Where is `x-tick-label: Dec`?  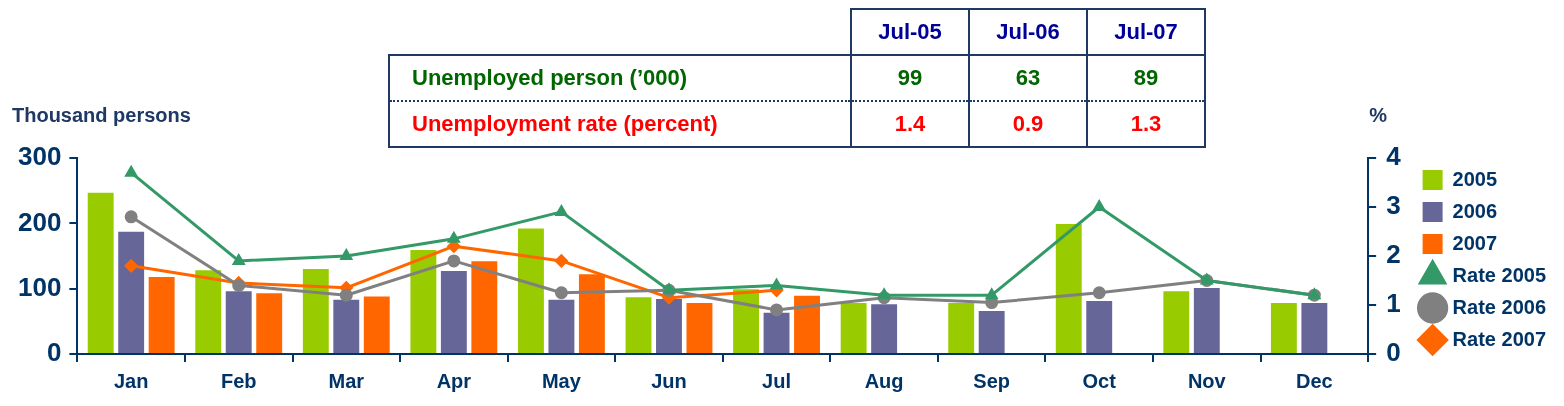
x-tick-label: Dec is located at coordinates (1314, 380).